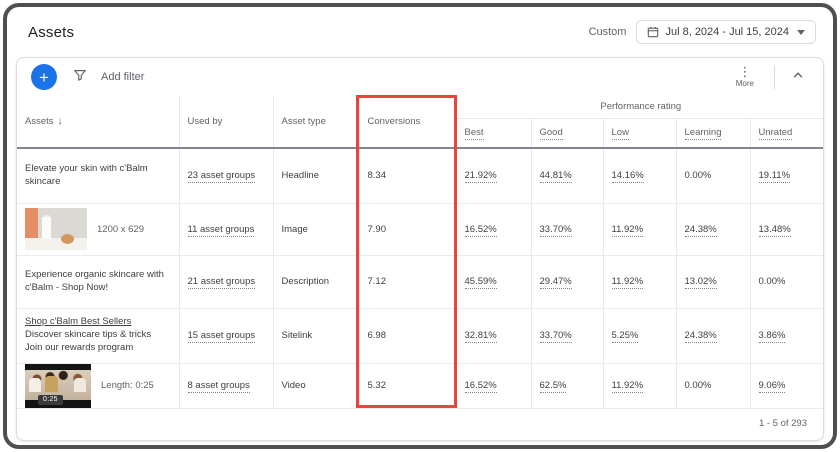 This screenshot has width=840, height=452. What do you see at coordinates (774, 230) in the screenshot?
I see `rating-unrated: 13.48%` at bounding box center [774, 230].